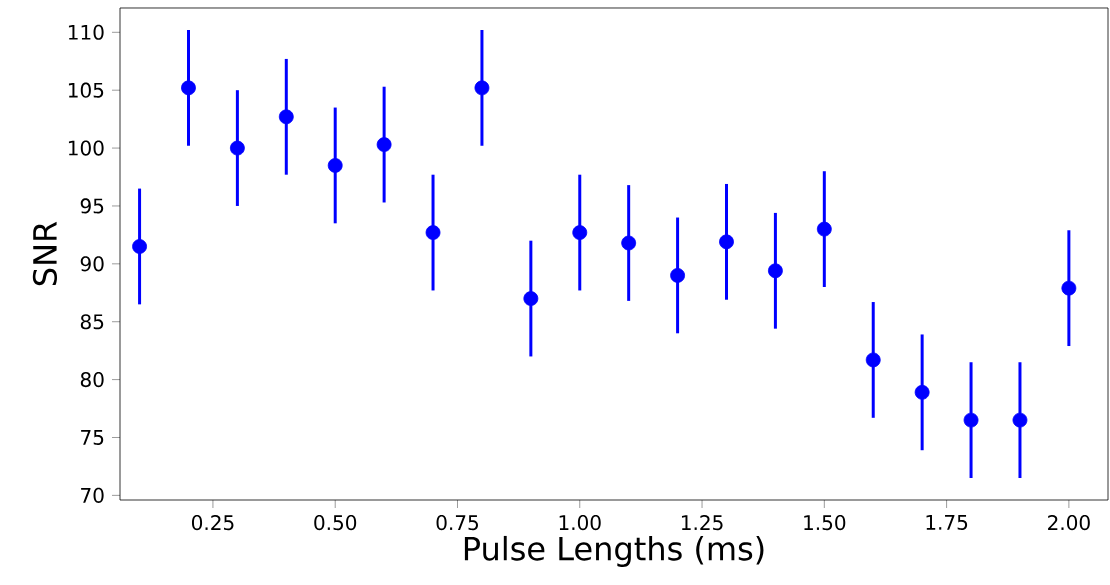 The height and width of the screenshot is (585, 1110). What do you see at coordinates (92, 264) in the screenshot?
I see `y-tick-label: 90` at bounding box center [92, 264].